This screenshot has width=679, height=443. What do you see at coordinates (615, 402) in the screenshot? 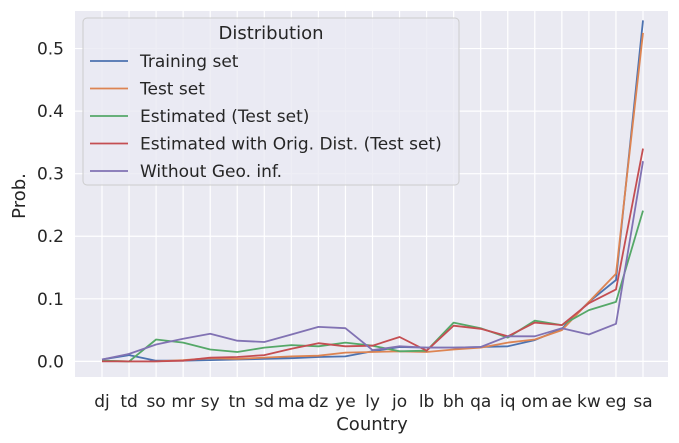
I see `x-tick-label: eg` at bounding box center [615, 402].